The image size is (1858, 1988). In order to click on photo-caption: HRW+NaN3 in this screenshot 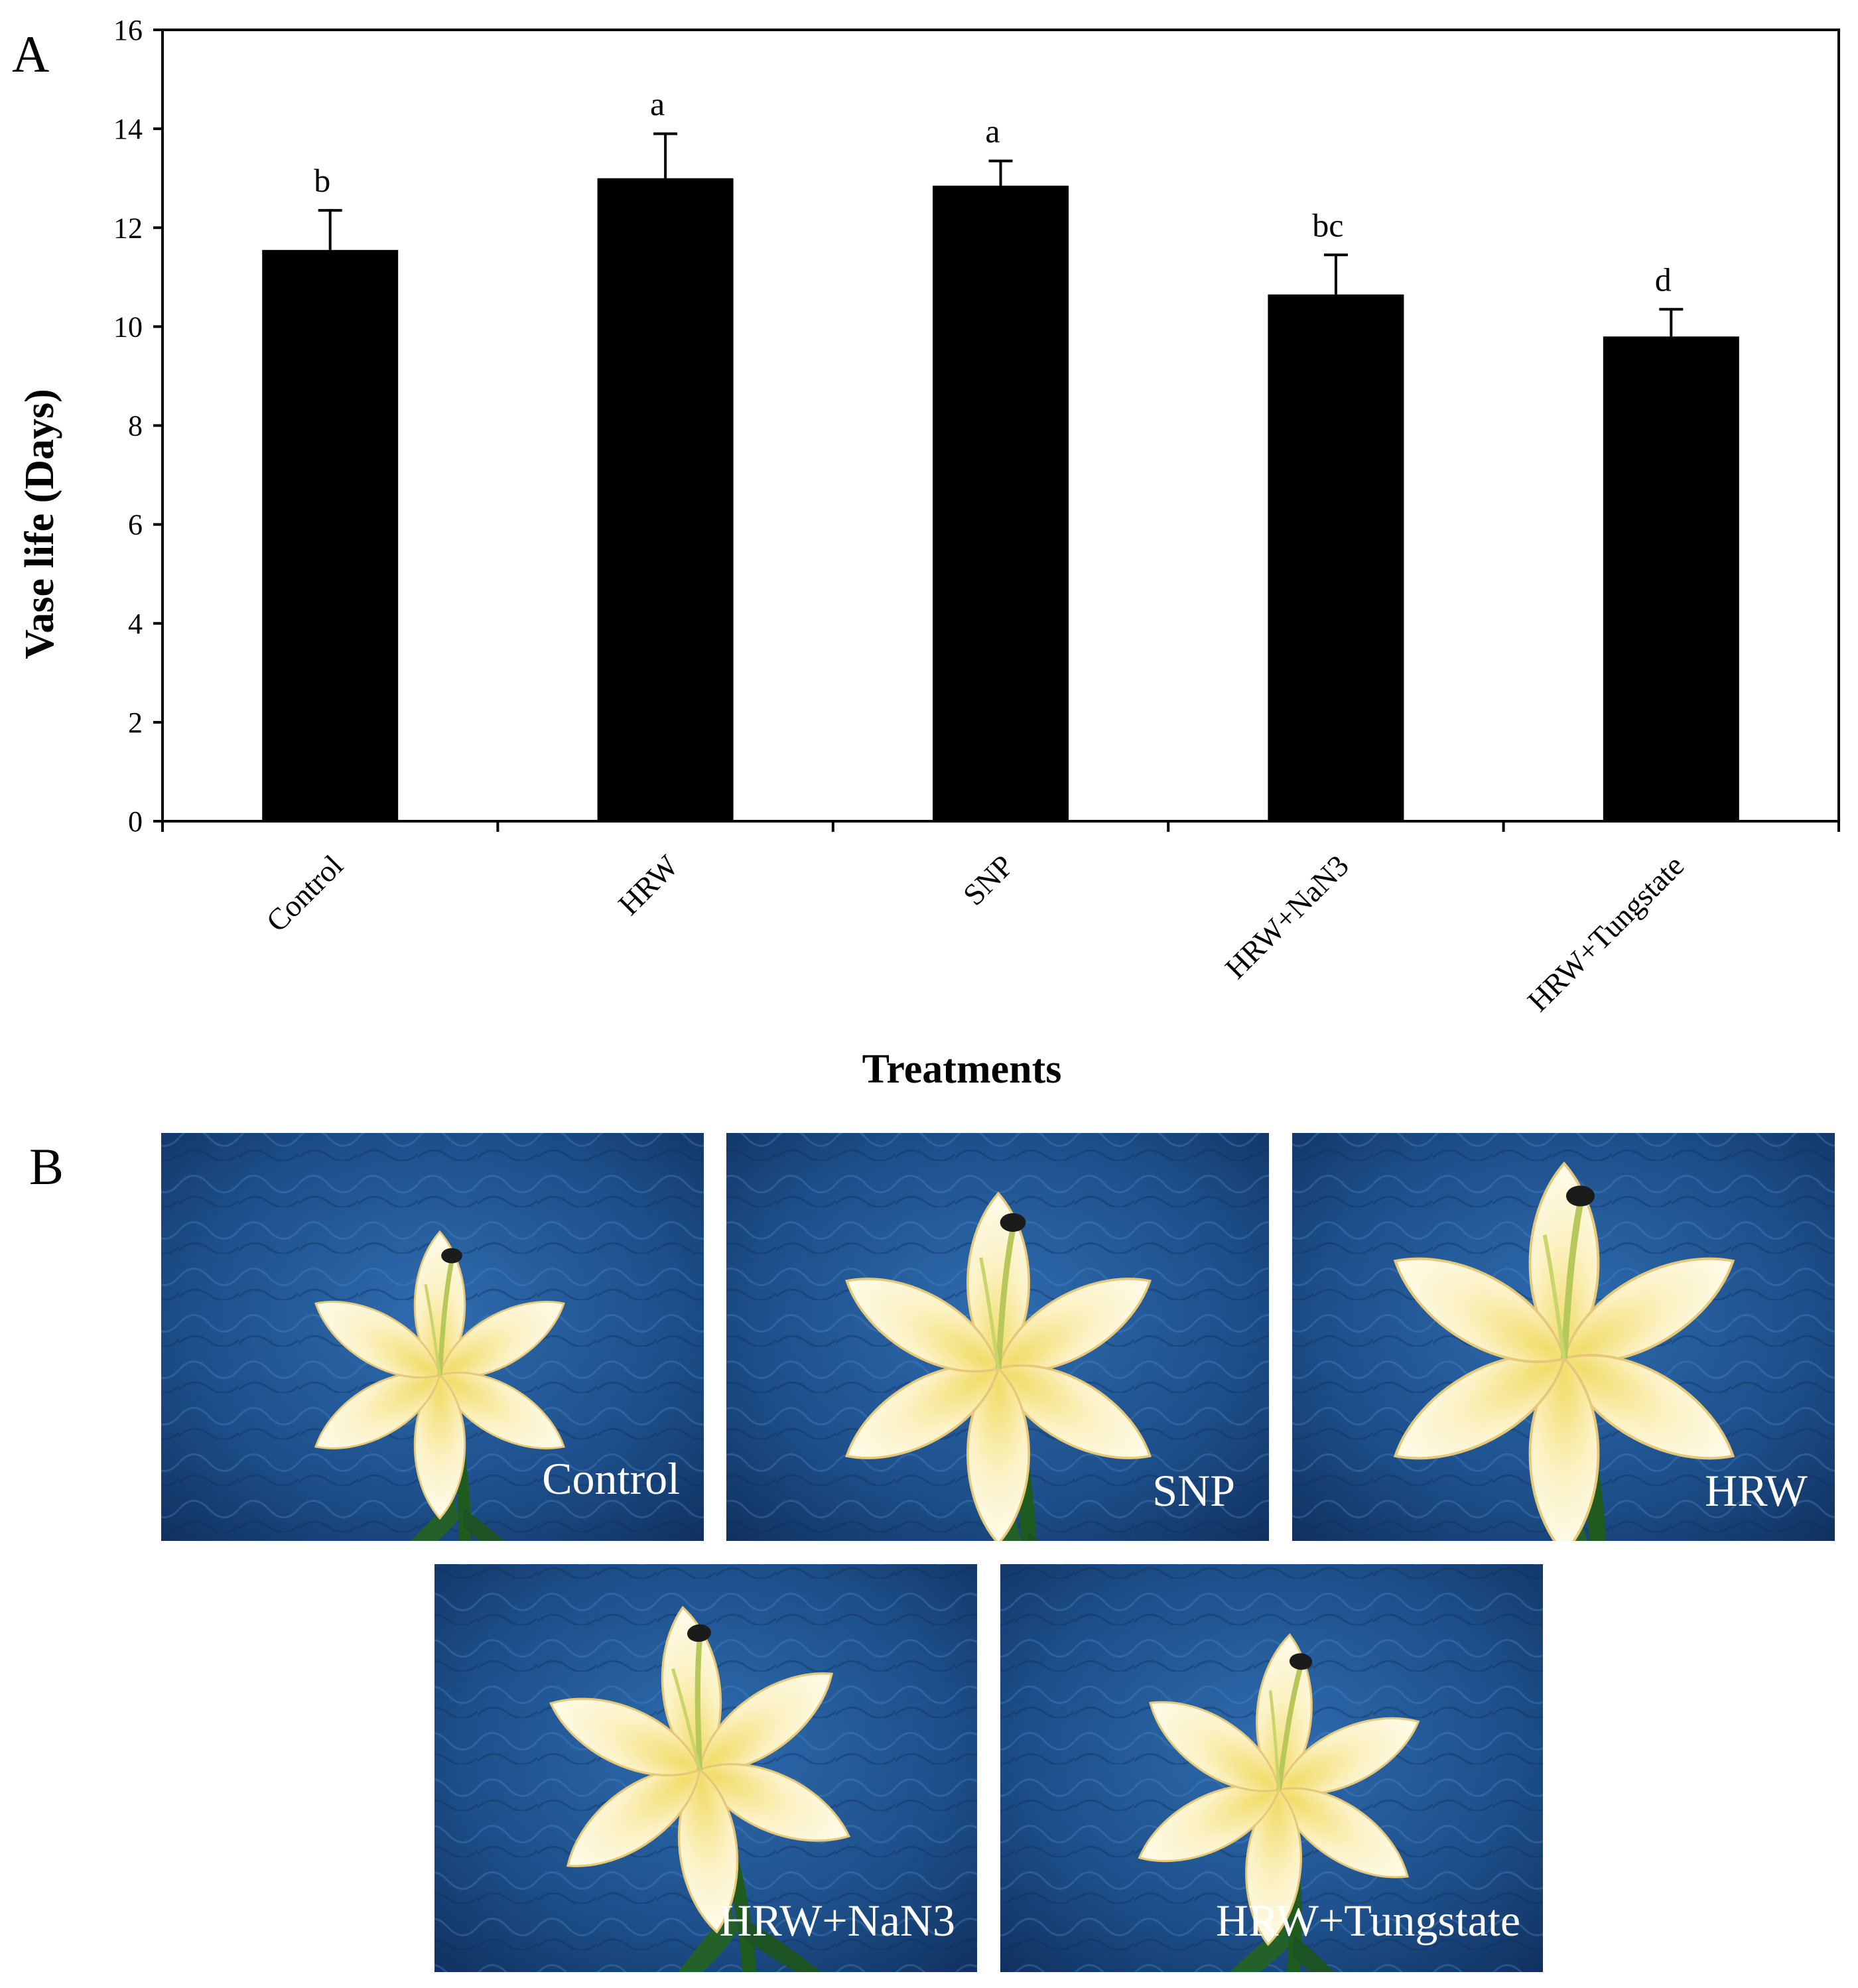, I will do `click(837, 1920)`.